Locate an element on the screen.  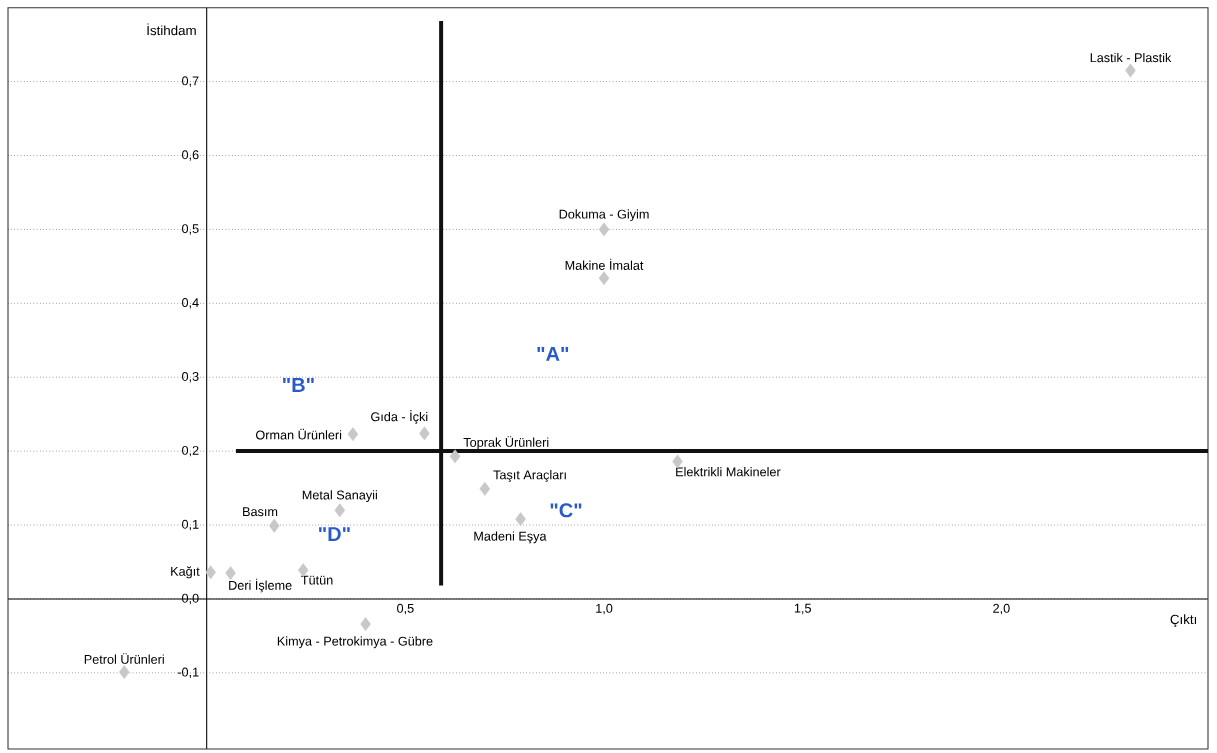
series-label: Metal Sanayii is located at coordinates (339, 496).